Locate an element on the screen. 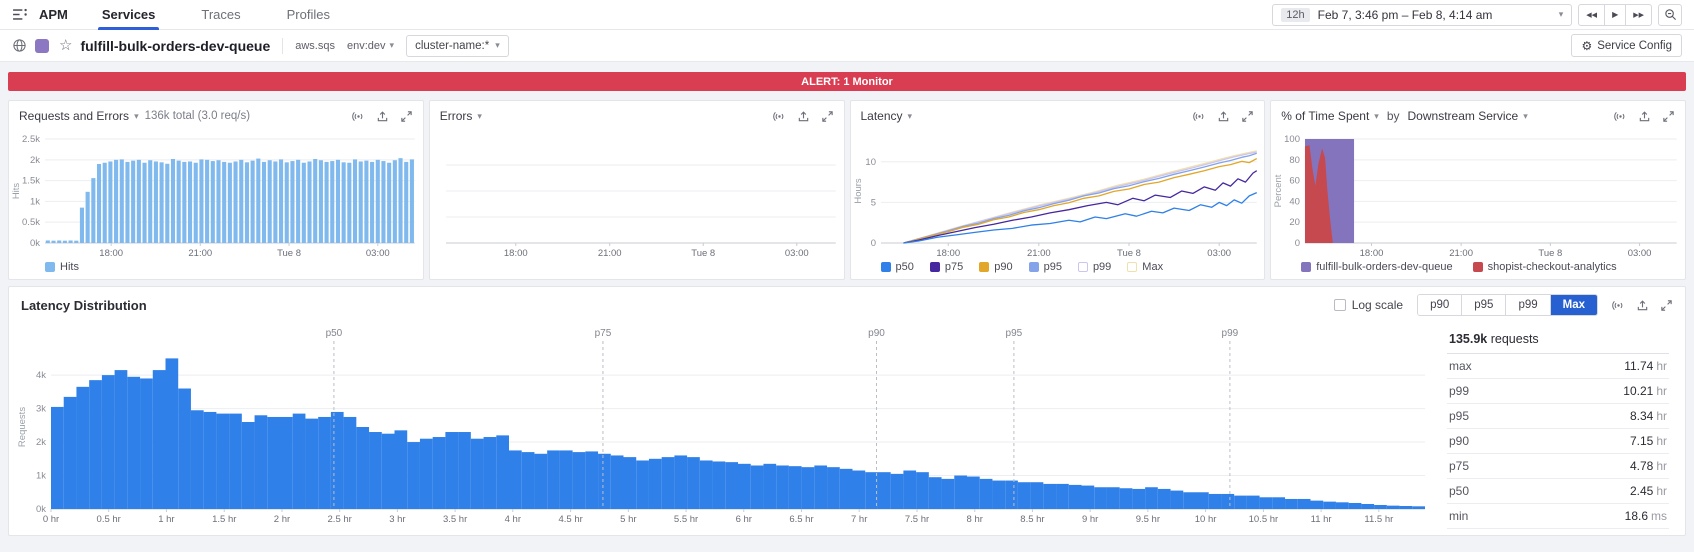 The height and width of the screenshot is (552, 1694). stat-row-p50: p50 2.45 hr is located at coordinates (1558, 491).